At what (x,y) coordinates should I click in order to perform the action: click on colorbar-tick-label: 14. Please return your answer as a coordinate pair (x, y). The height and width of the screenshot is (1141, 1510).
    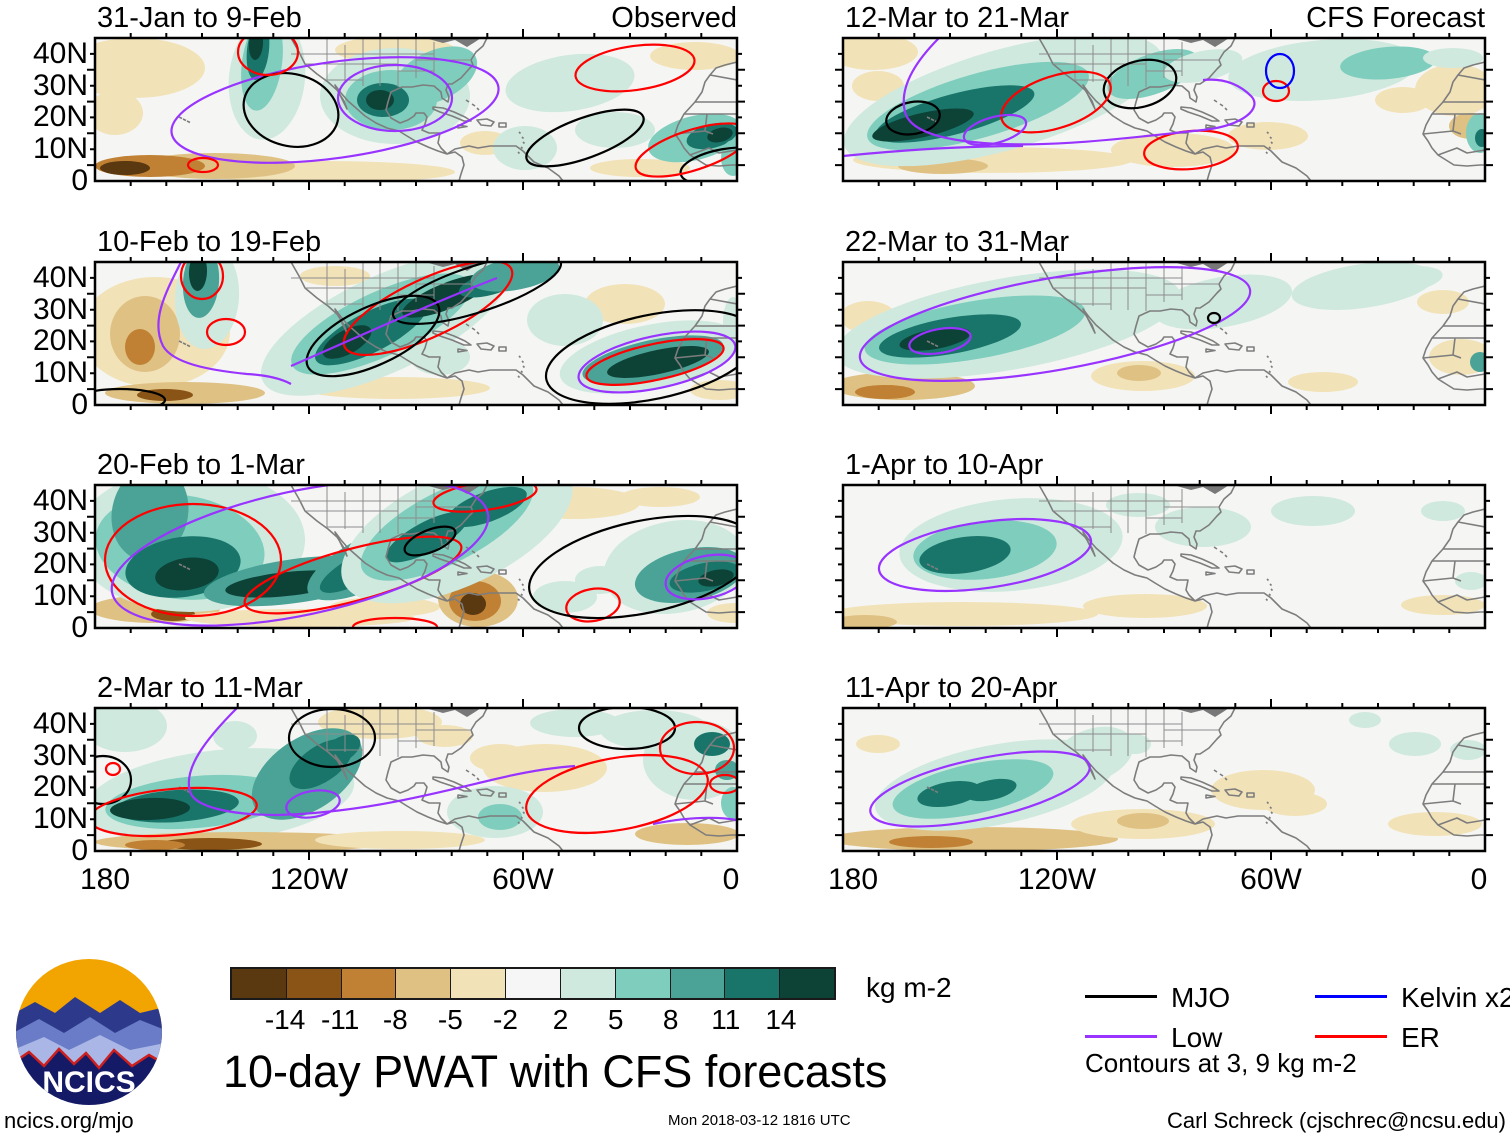
    Looking at the image, I should click on (781, 1019).